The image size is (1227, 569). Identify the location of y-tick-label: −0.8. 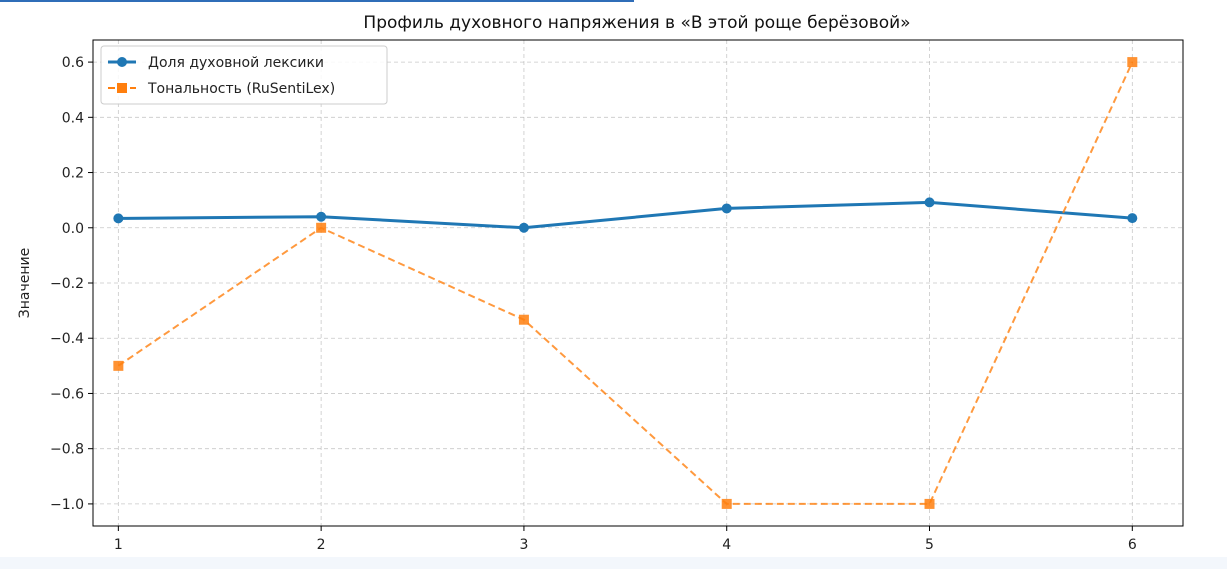
(67, 450).